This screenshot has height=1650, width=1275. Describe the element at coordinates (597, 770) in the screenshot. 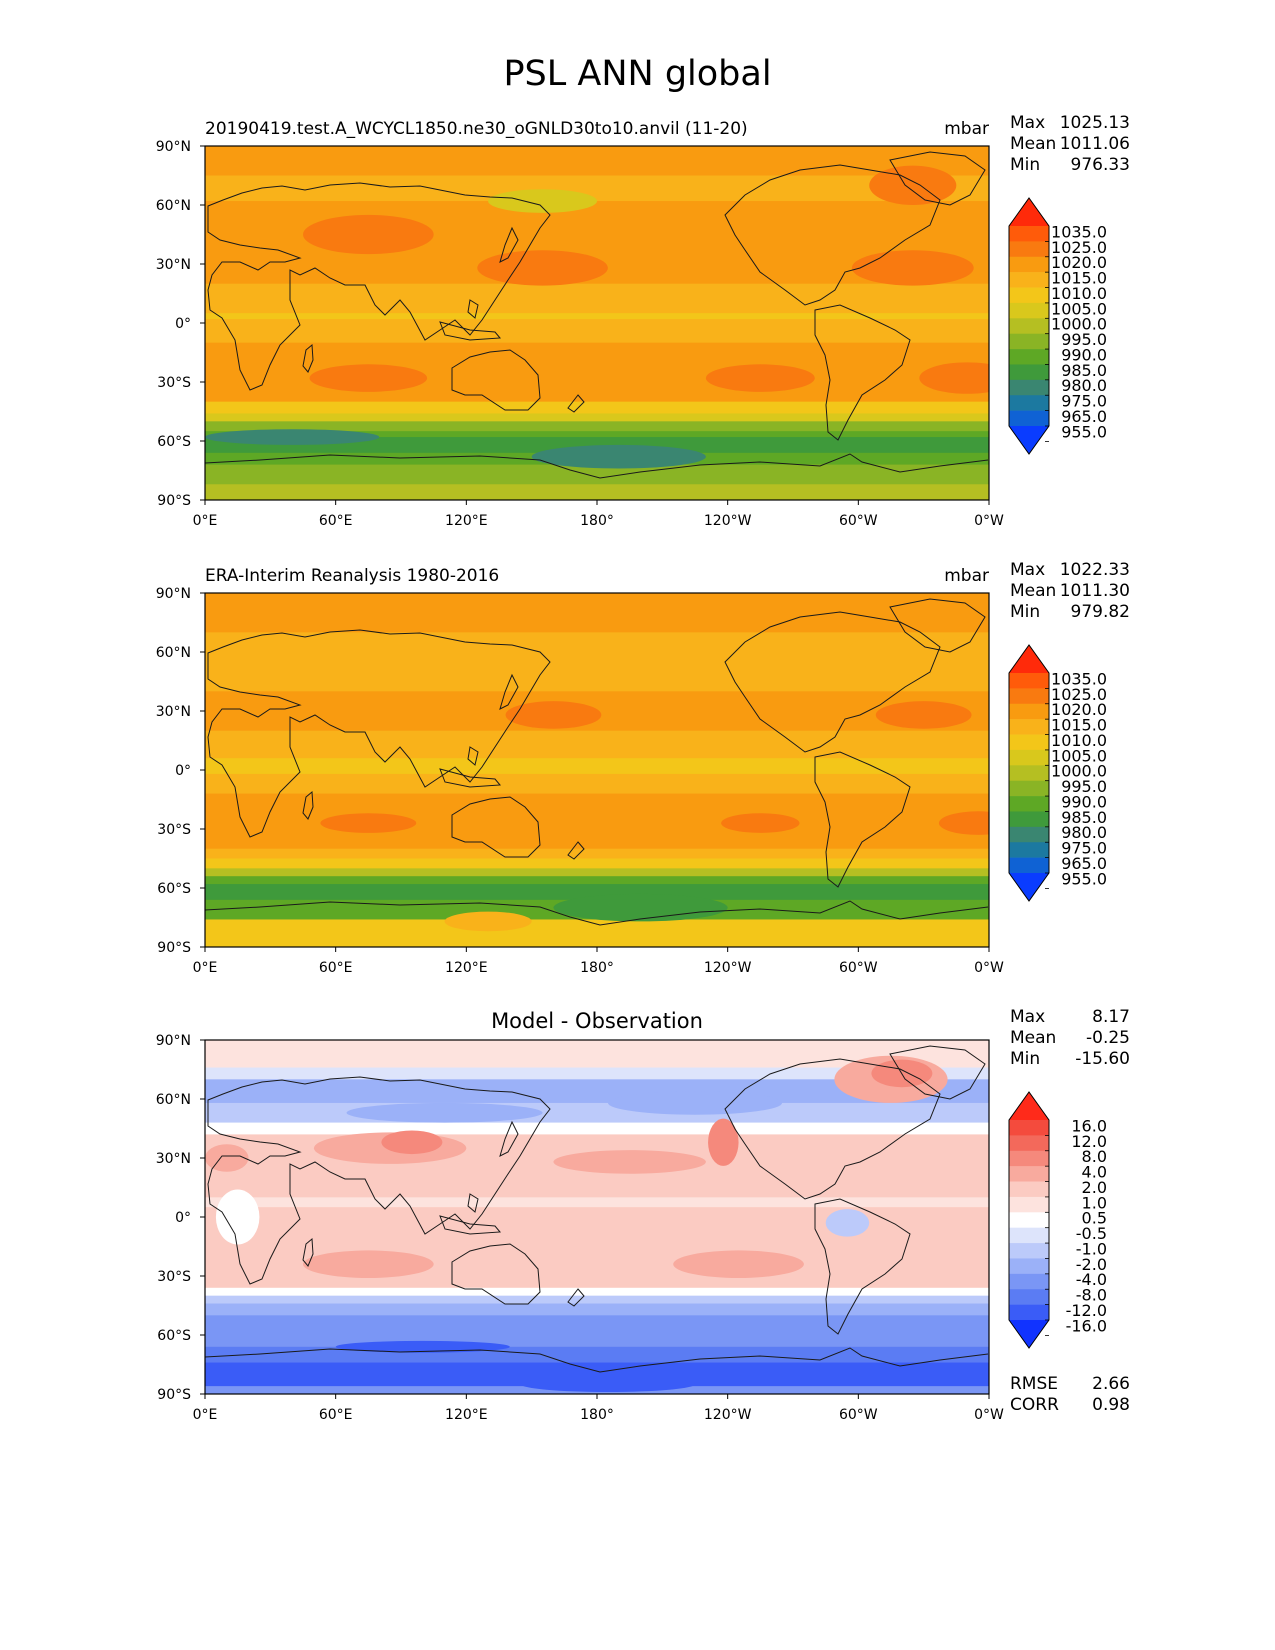

I see `map-field-ref` at that location.